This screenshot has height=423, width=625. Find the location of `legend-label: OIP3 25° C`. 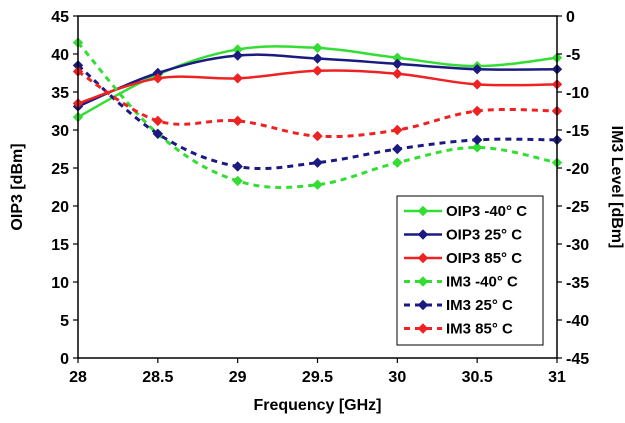

legend-label: OIP3 25° C is located at coordinates (484, 235).